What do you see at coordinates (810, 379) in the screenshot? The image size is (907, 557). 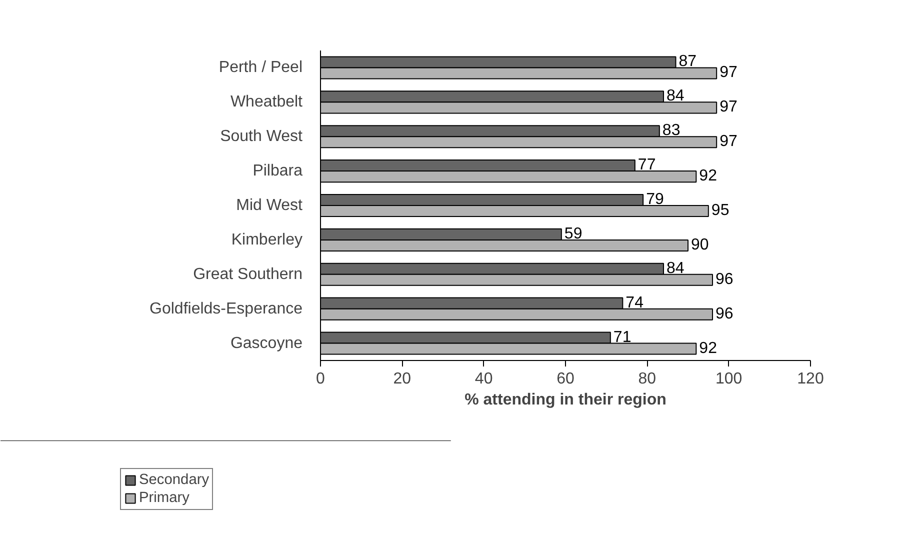 I see `x-tick-label: 120` at bounding box center [810, 379].